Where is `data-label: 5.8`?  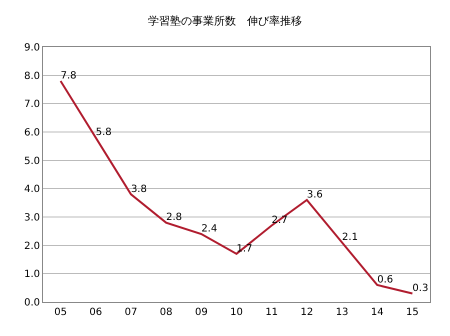
data-label: 5.8 is located at coordinates (104, 132).